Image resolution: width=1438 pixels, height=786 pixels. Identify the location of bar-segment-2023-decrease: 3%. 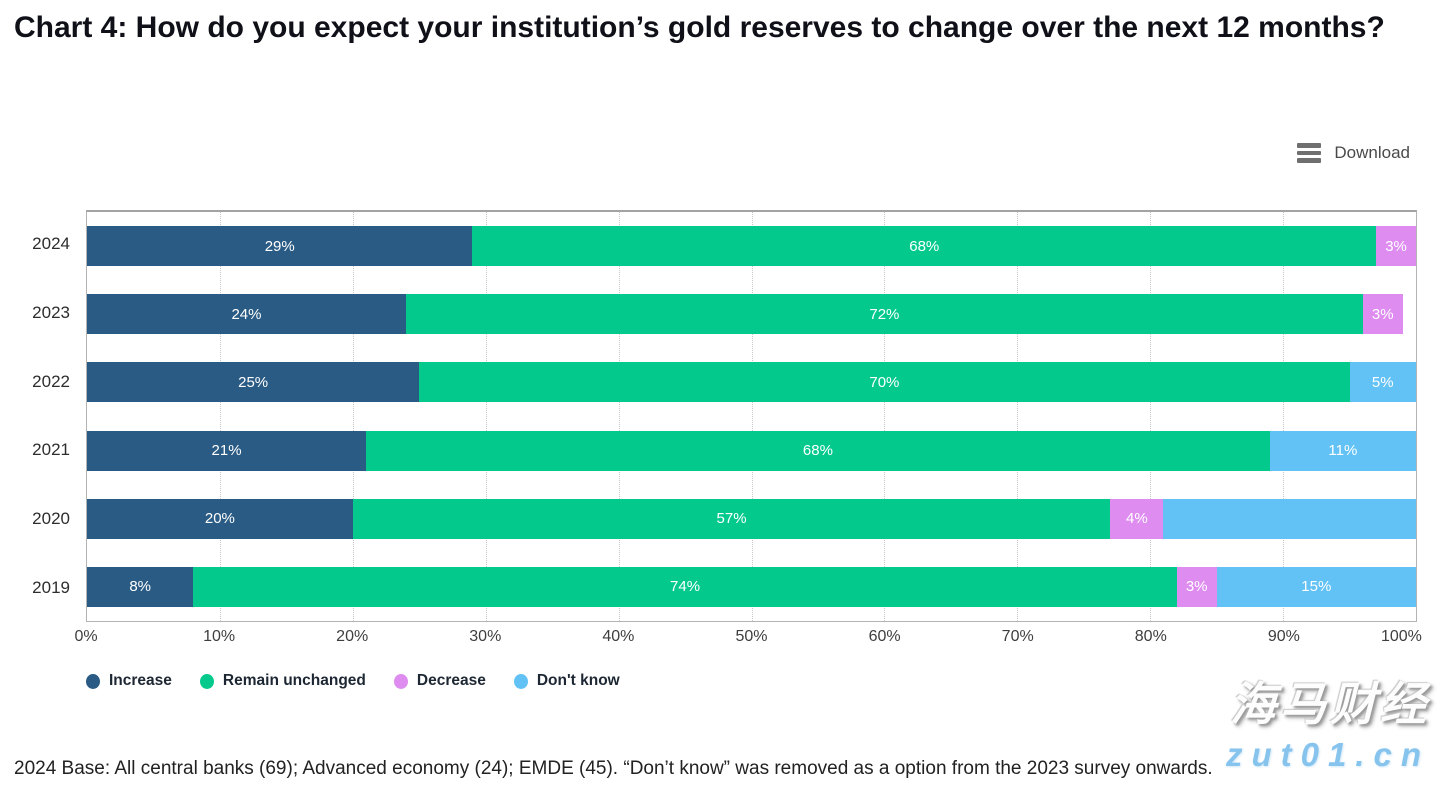
(1382, 314).